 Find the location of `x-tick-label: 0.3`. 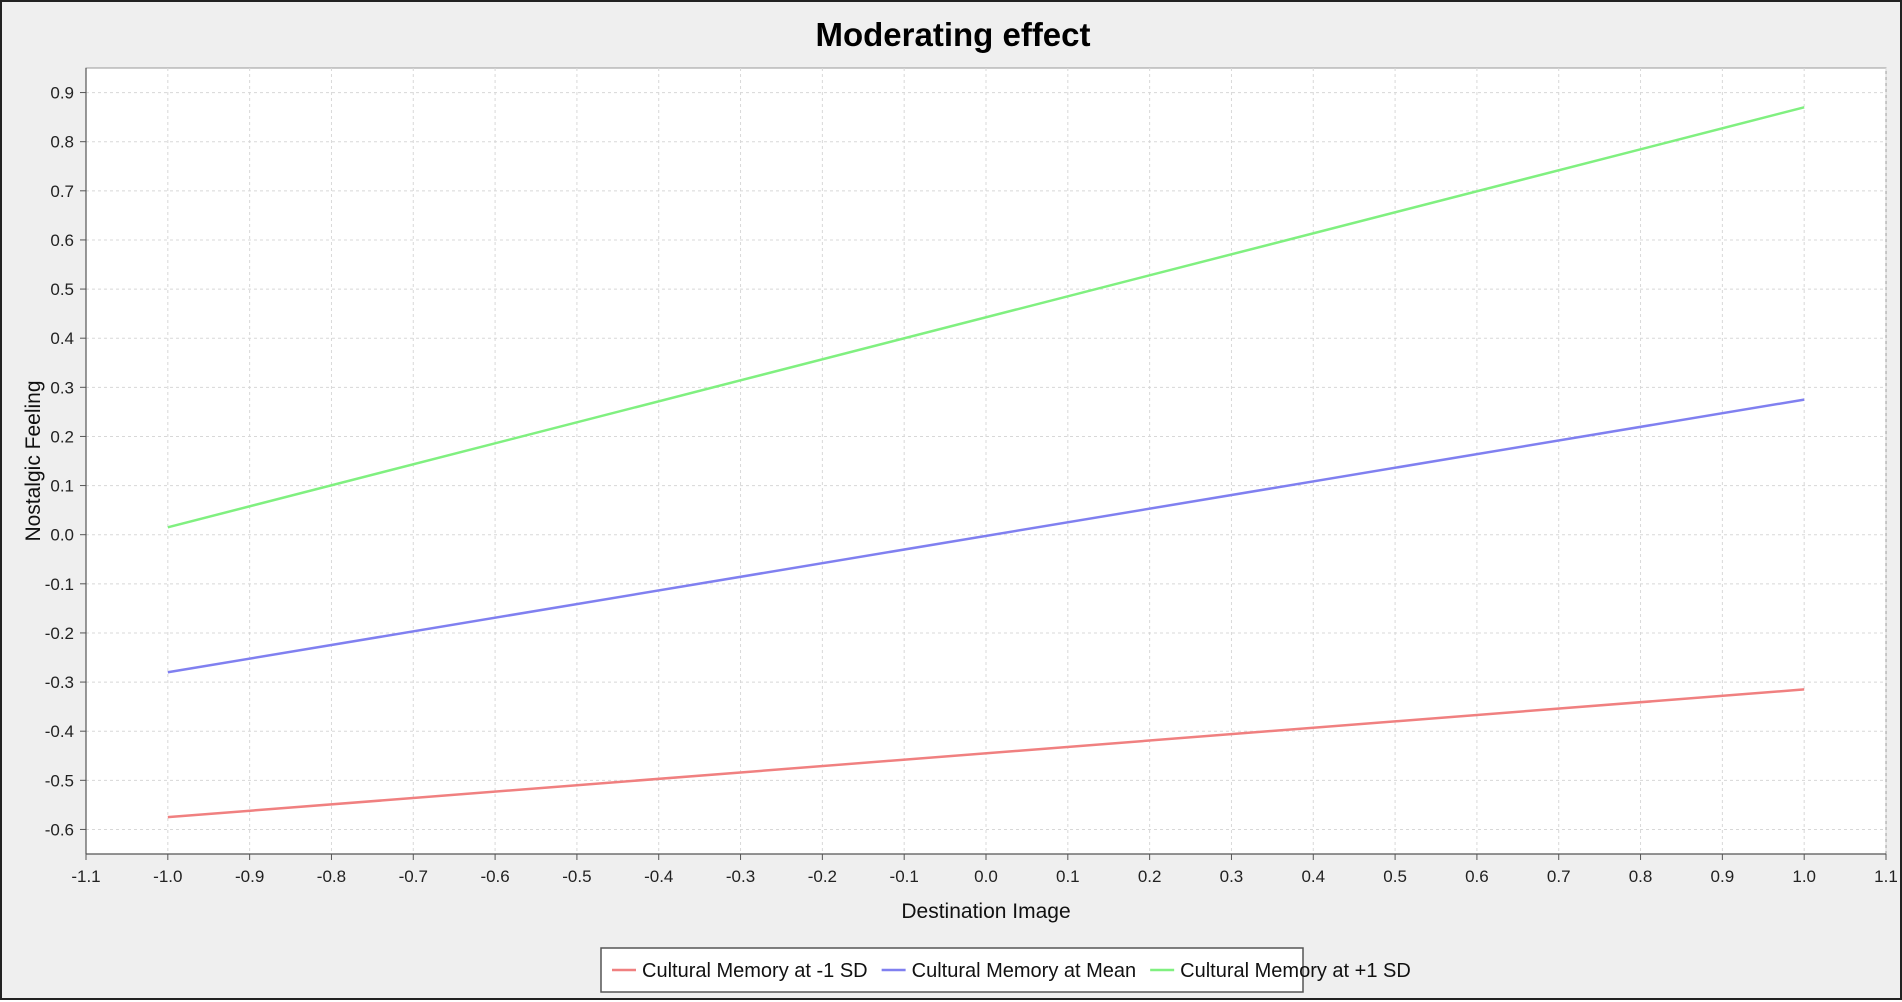

x-tick-label: 0.3 is located at coordinates (1232, 876).